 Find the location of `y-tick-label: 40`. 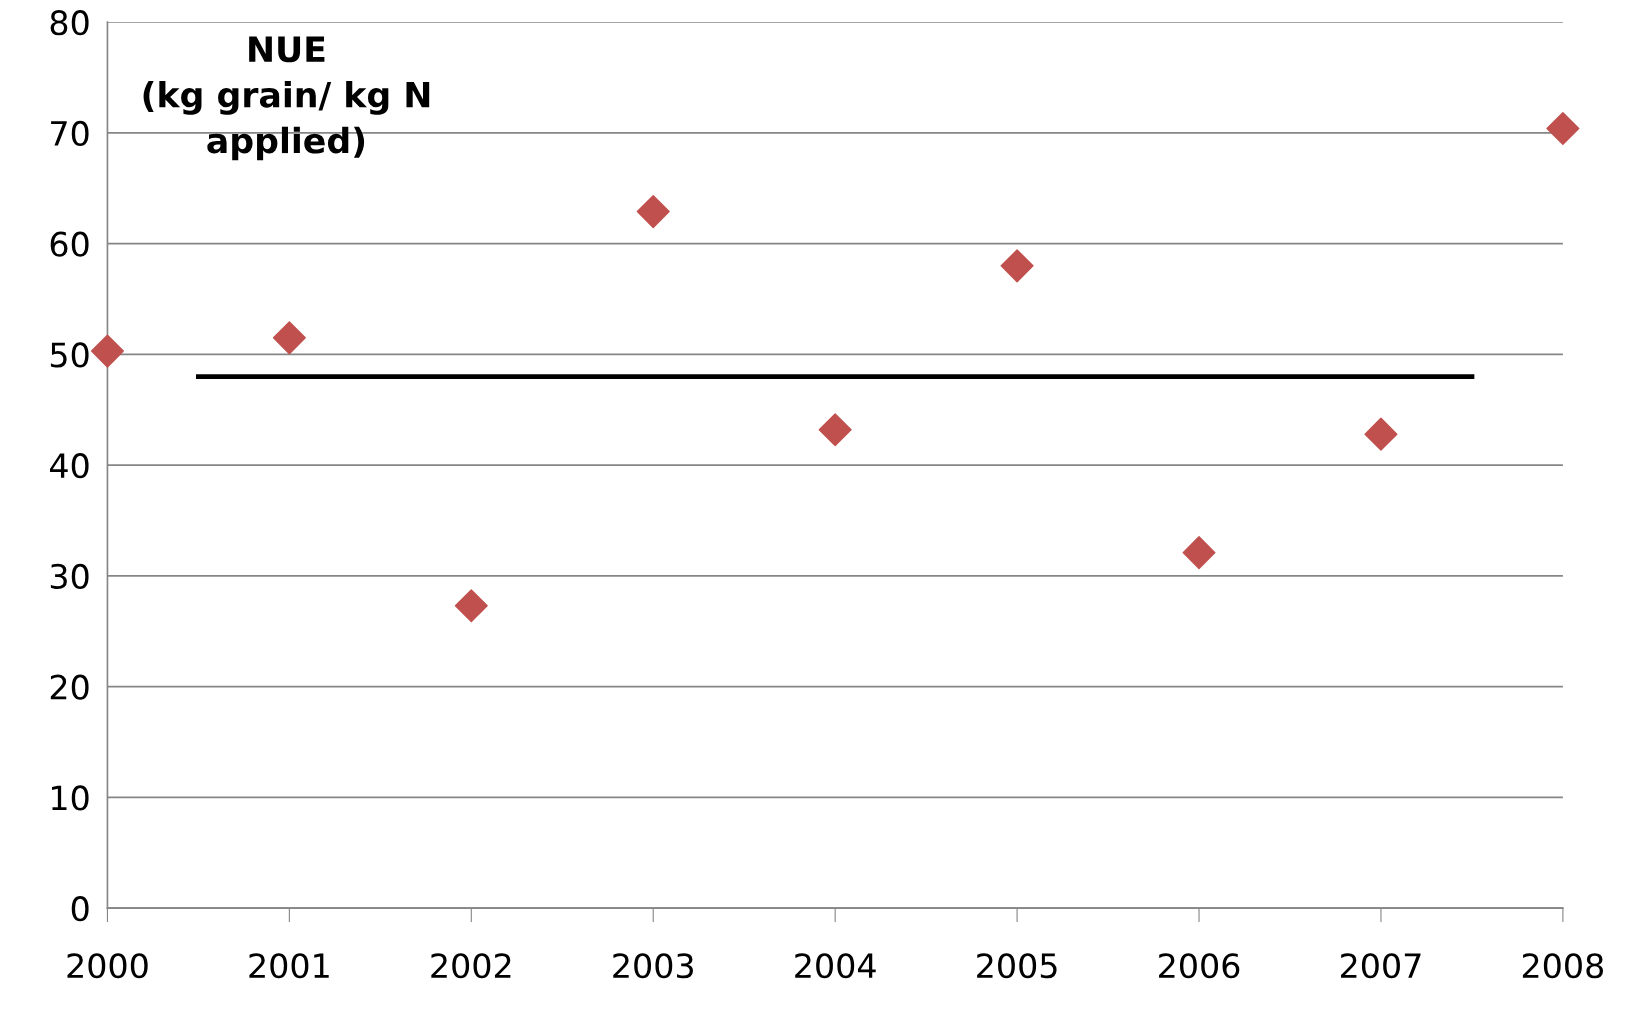

y-tick-label: 40 is located at coordinates (69, 466).